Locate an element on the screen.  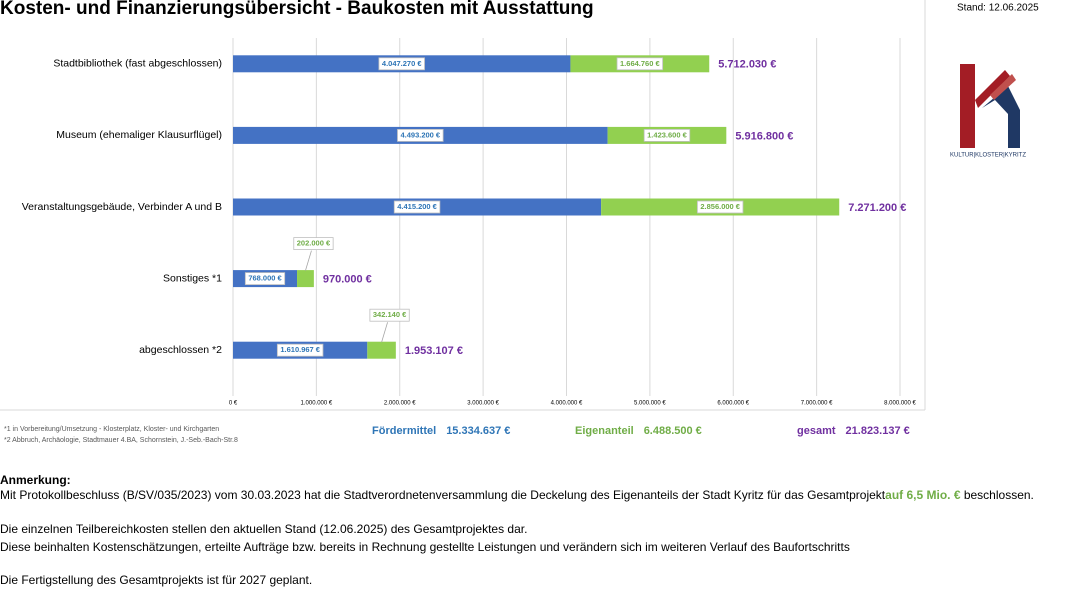
legend-sum: 6.488.500 € is located at coordinates (673, 431).